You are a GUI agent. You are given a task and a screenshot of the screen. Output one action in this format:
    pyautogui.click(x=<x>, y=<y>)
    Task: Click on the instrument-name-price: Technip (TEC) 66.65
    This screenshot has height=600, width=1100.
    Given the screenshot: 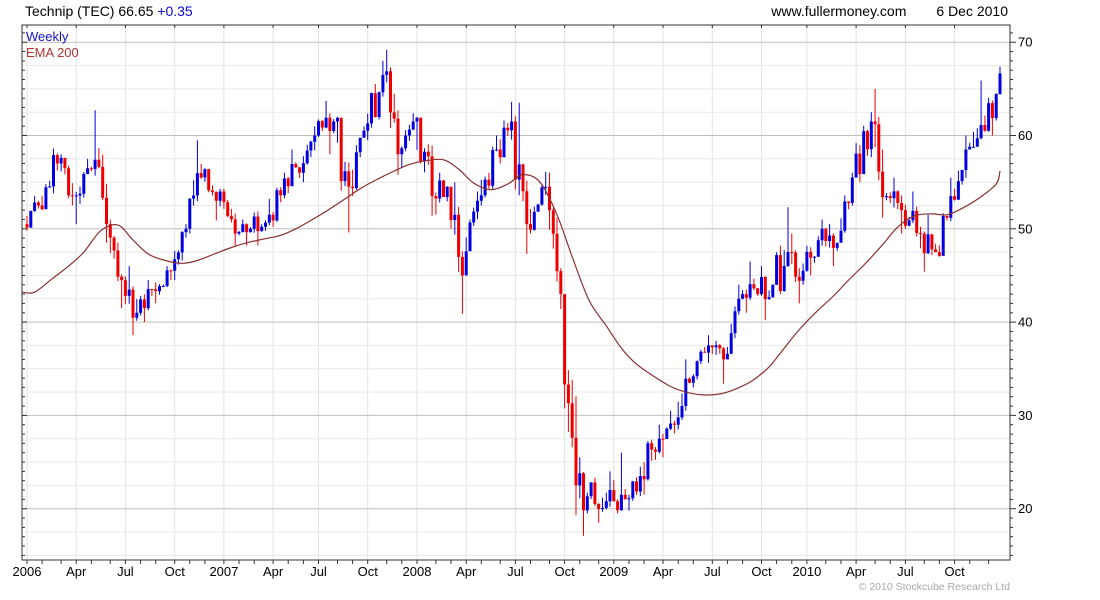 What is the action you would take?
    pyautogui.click(x=91, y=11)
    